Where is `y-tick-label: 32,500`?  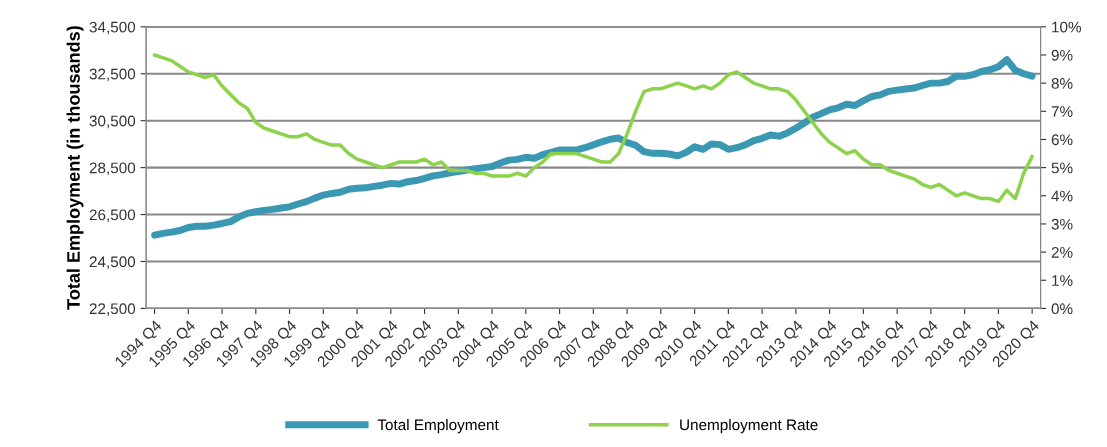
y-tick-label: 32,500 is located at coordinates (112, 75).